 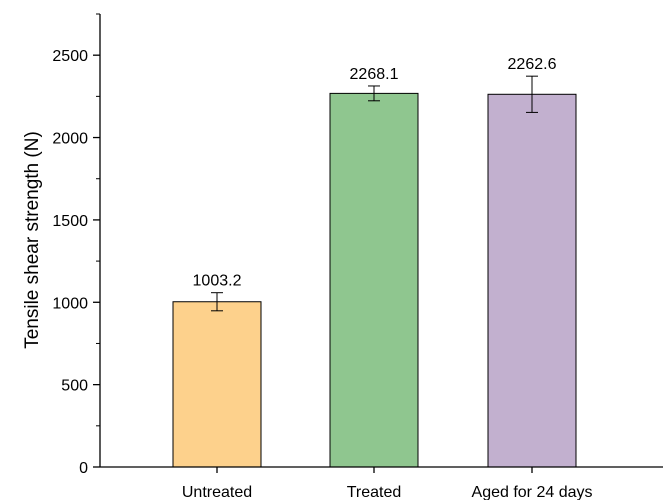 What do you see at coordinates (70, 139) in the screenshot?
I see `y-tick-label: 2000` at bounding box center [70, 139].